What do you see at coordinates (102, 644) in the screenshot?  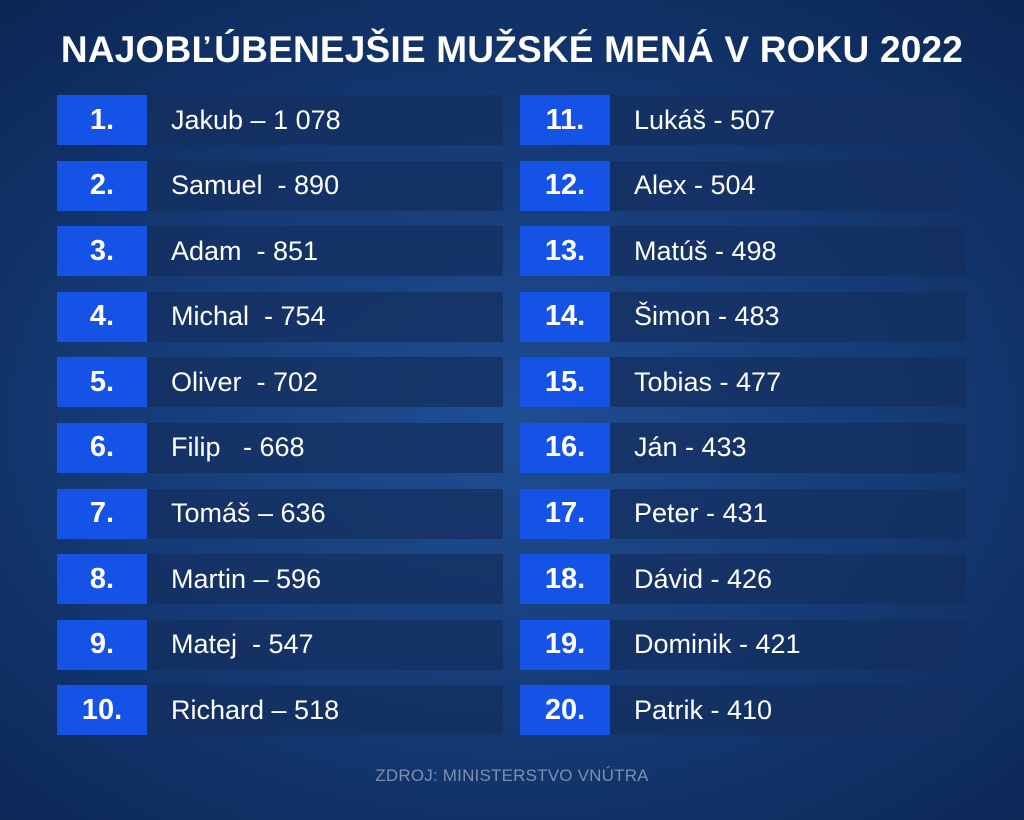 I see `rank-badge: 9.` at bounding box center [102, 644].